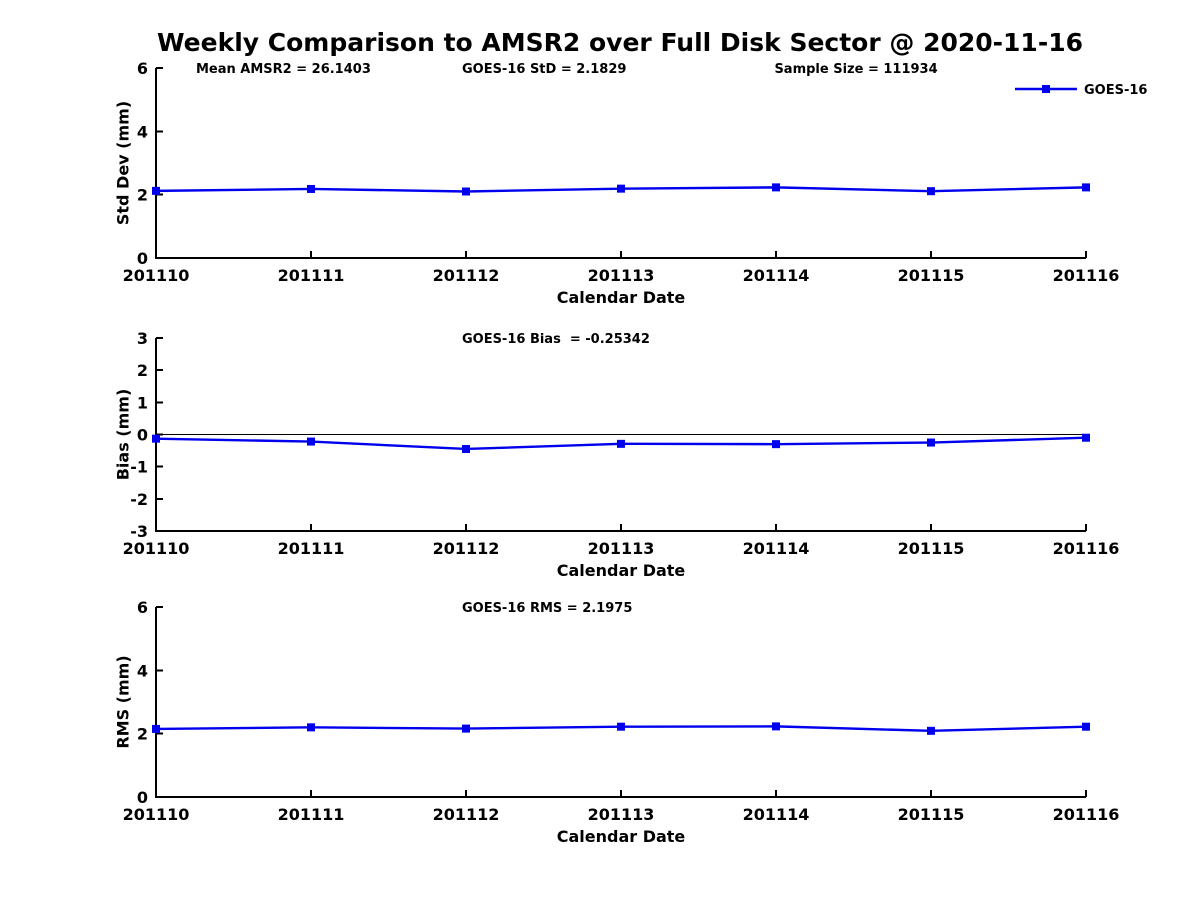 The width and height of the screenshot is (1200, 900). What do you see at coordinates (123, 435) in the screenshot?
I see `y-axis-label: Bias (mm)` at bounding box center [123, 435].